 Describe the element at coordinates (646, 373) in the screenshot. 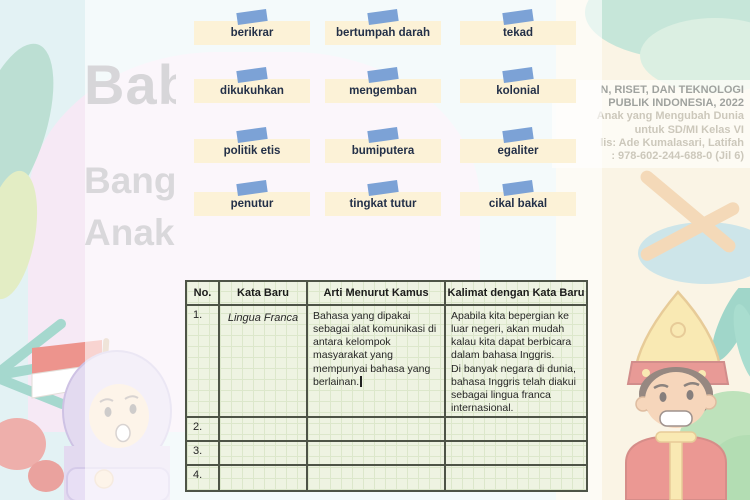

I see `hat-band-dot` at that location.